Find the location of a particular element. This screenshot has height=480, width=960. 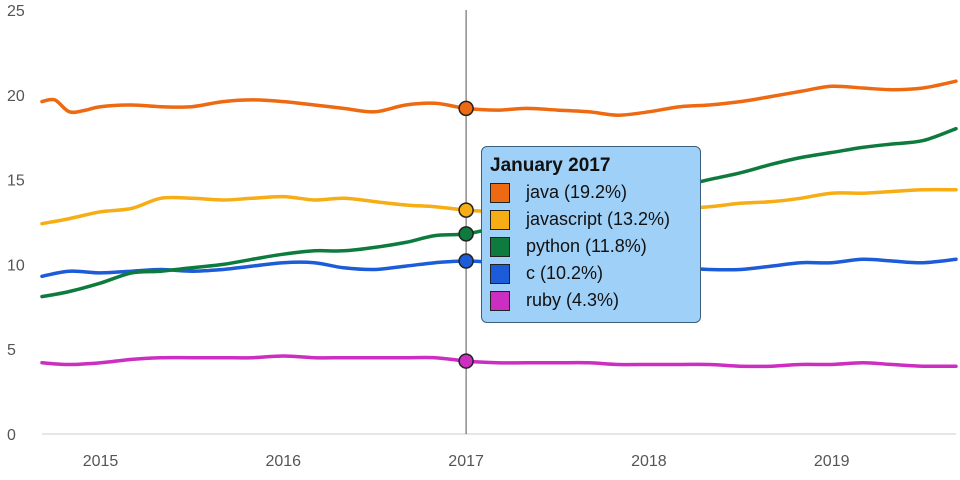

tooltip-row-javascript: javascript (13.2%) is located at coordinates (591, 219).